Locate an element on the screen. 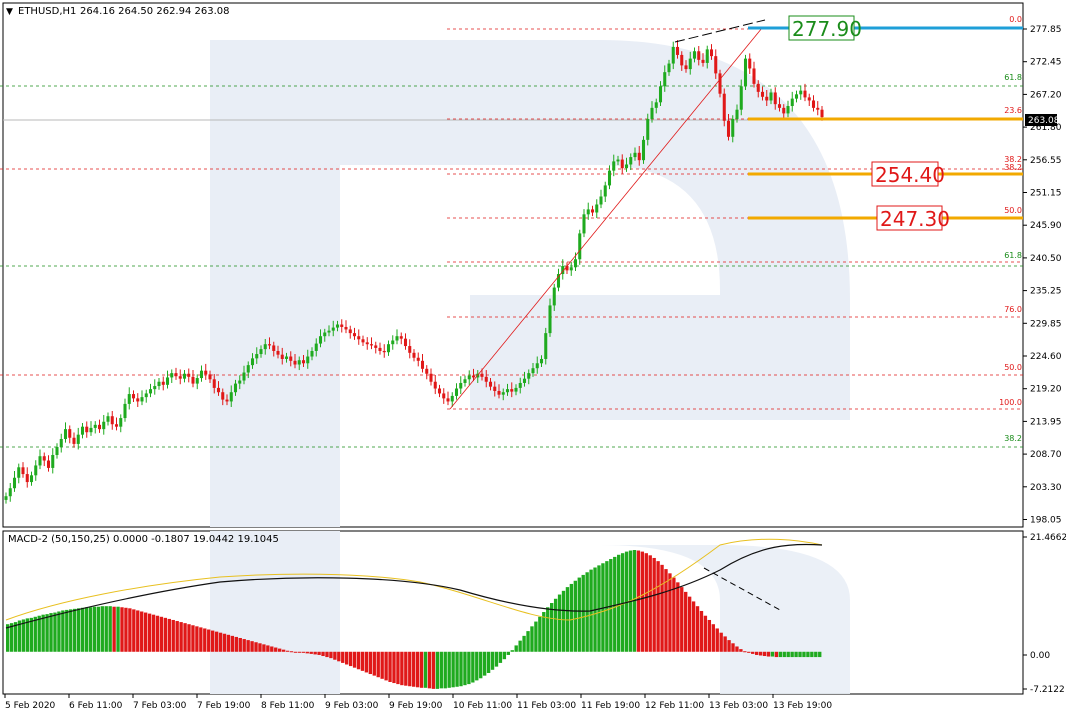 This screenshot has height=720, width=1066. fib-label: 23.6 is located at coordinates (1013, 110).